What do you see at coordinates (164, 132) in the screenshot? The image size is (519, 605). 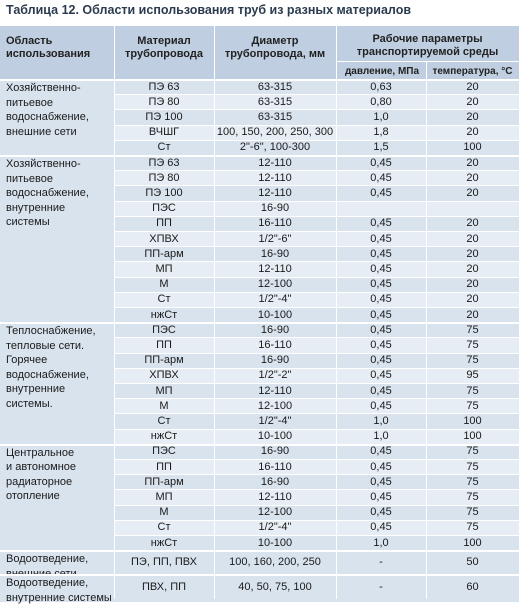 I see `cell-material: ВЧШГ` at bounding box center [164, 132].